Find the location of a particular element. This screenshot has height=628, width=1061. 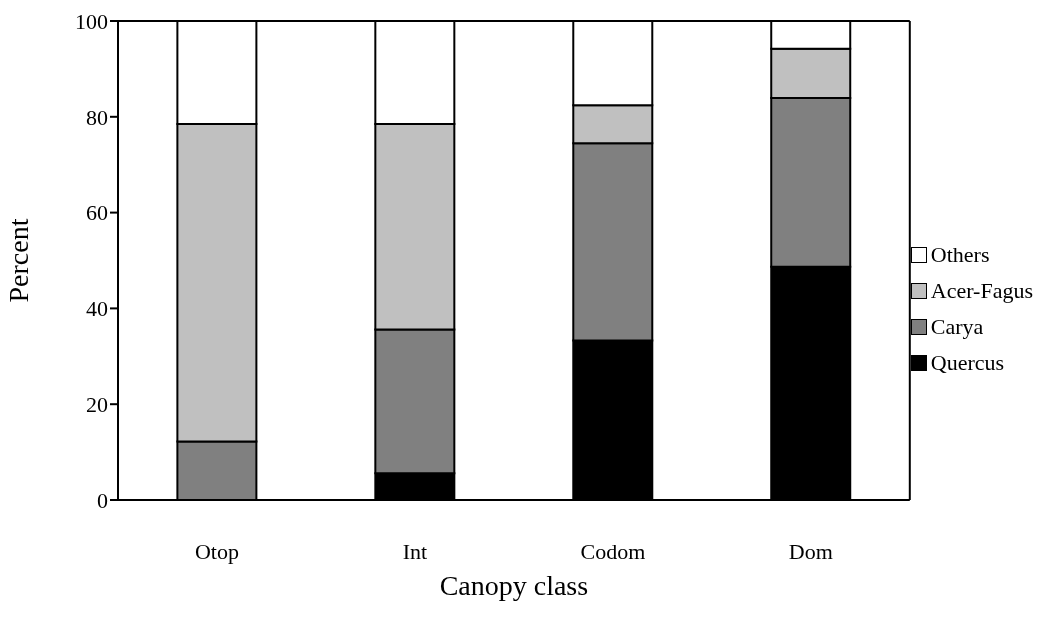

legend-label: Others is located at coordinates (960, 255).